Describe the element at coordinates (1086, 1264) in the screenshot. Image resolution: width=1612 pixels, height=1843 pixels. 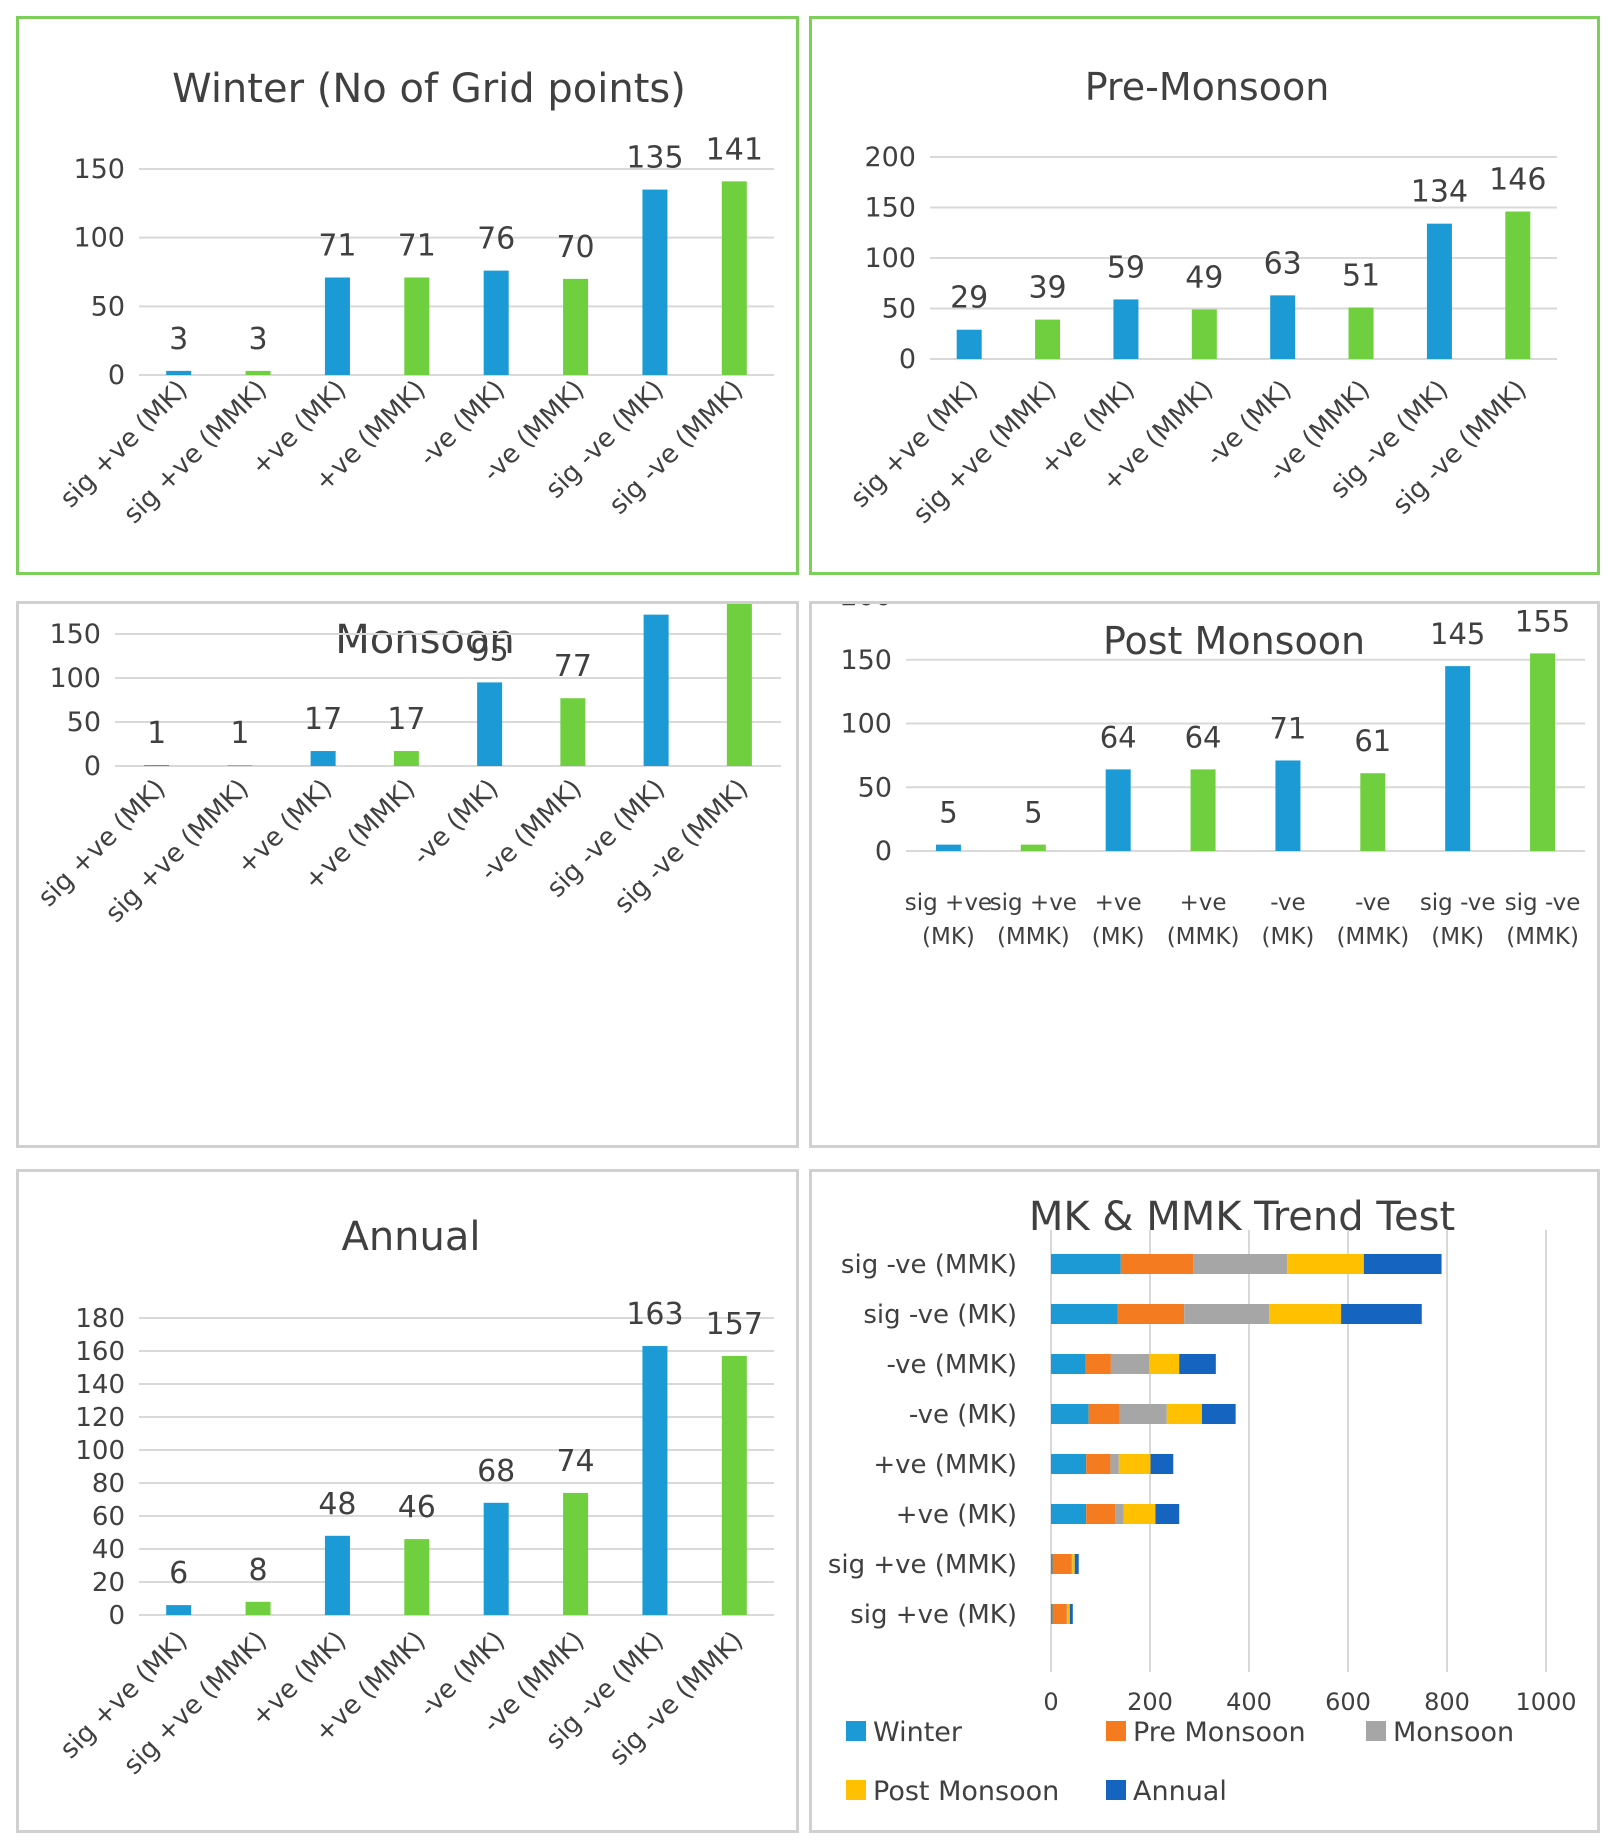
I see `bar-segment-winter-sig-ve-mmk` at that location.